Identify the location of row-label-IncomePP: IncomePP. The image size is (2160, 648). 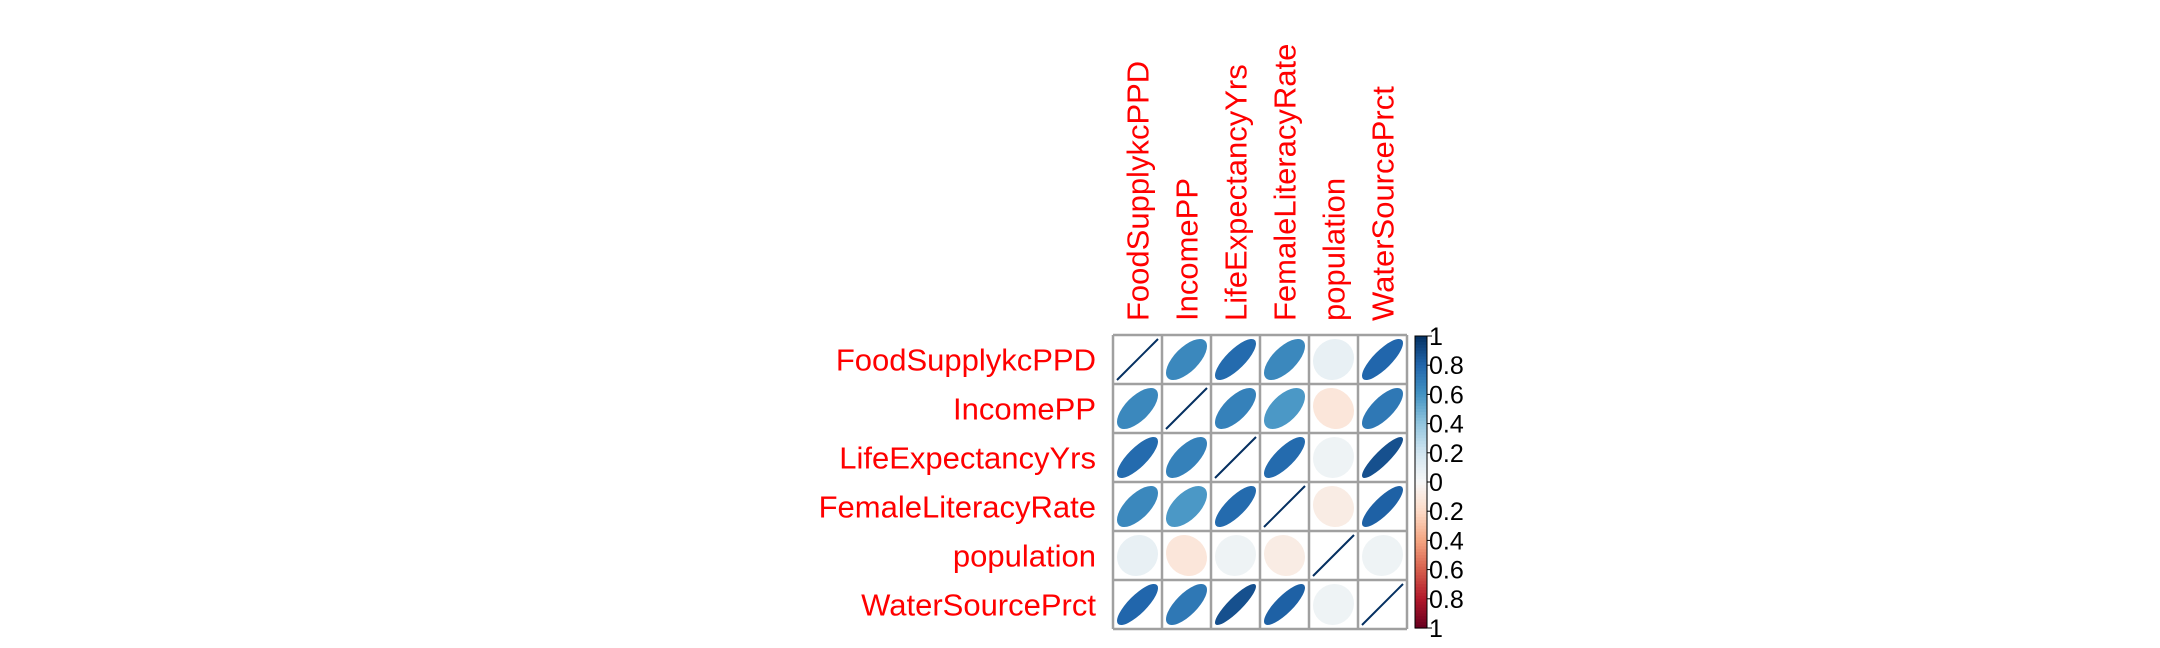
(1024, 409).